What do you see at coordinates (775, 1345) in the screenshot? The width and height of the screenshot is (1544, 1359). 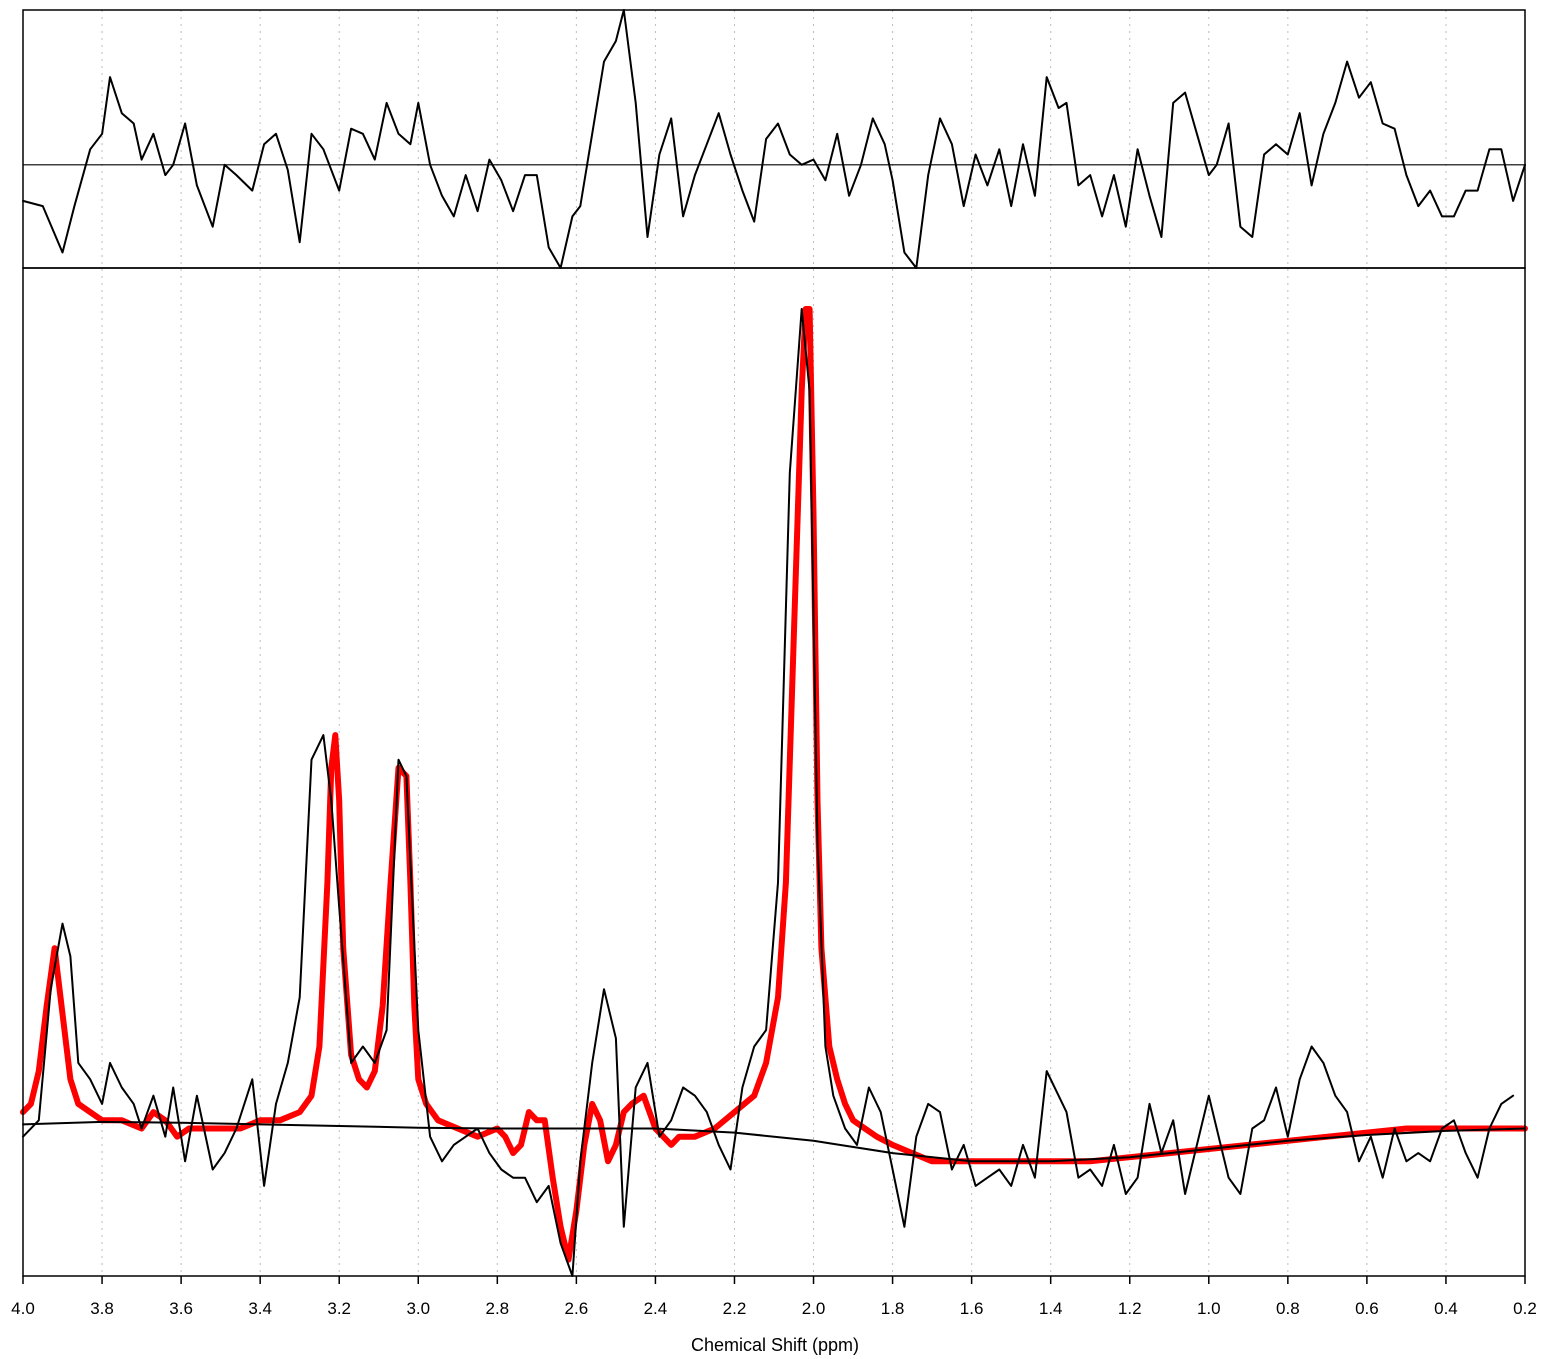 I see `x-axis-label: Chemical Shift (ppm)` at bounding box center [775, 1345].